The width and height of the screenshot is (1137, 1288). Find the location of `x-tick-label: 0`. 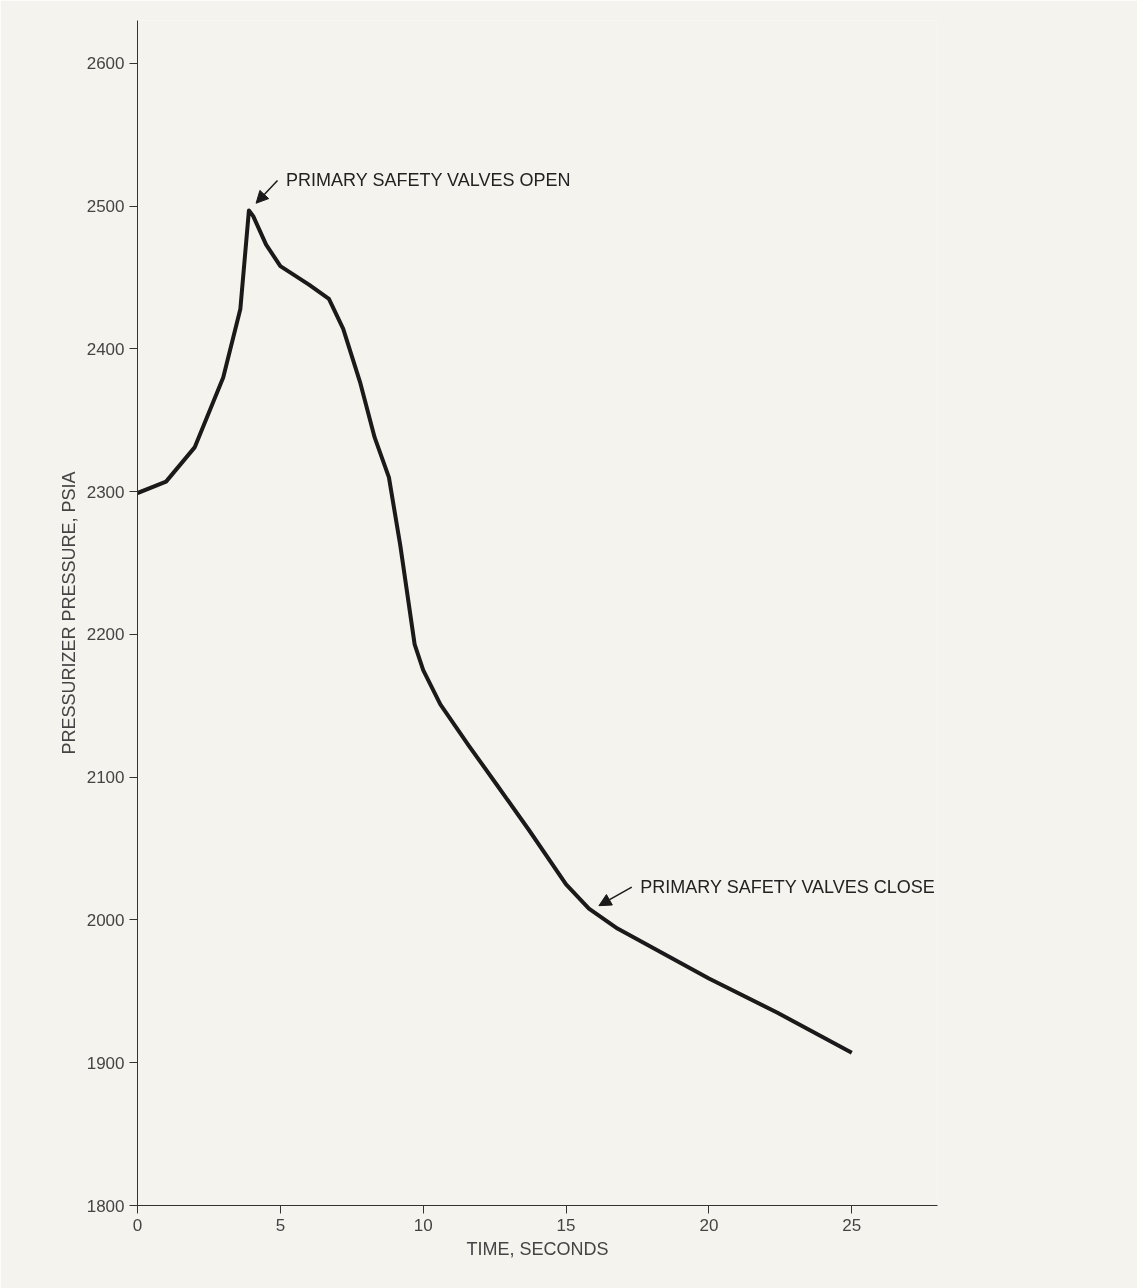

x-tick-label: 0 is located at coordinates (137, 1225).